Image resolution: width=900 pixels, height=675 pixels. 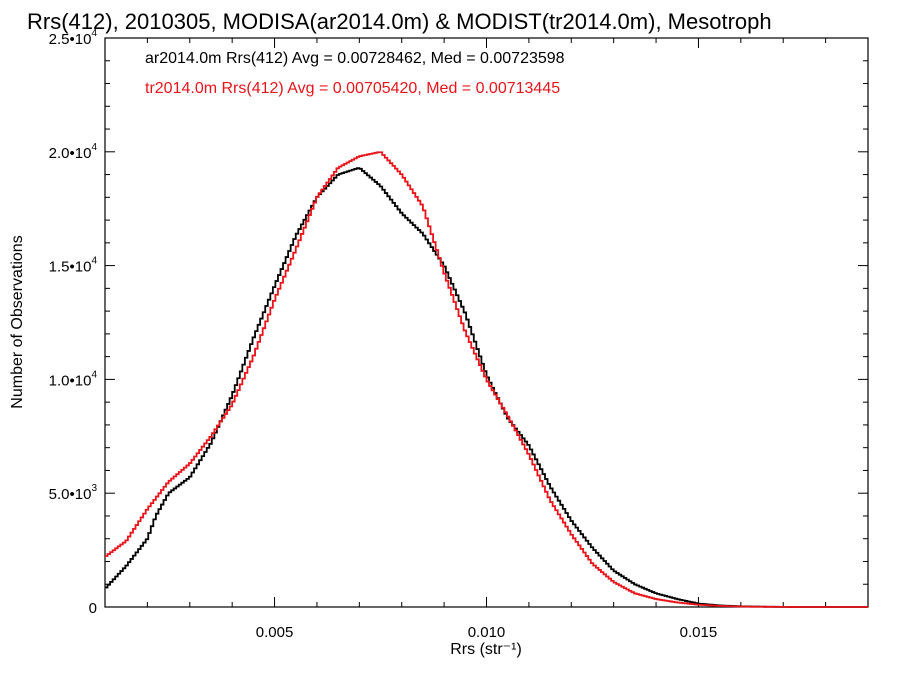 What do you see at coordinates (699, 632) in the screenshot?
I see `x-tick-label: 0.015` at bounding box center [699, 632].